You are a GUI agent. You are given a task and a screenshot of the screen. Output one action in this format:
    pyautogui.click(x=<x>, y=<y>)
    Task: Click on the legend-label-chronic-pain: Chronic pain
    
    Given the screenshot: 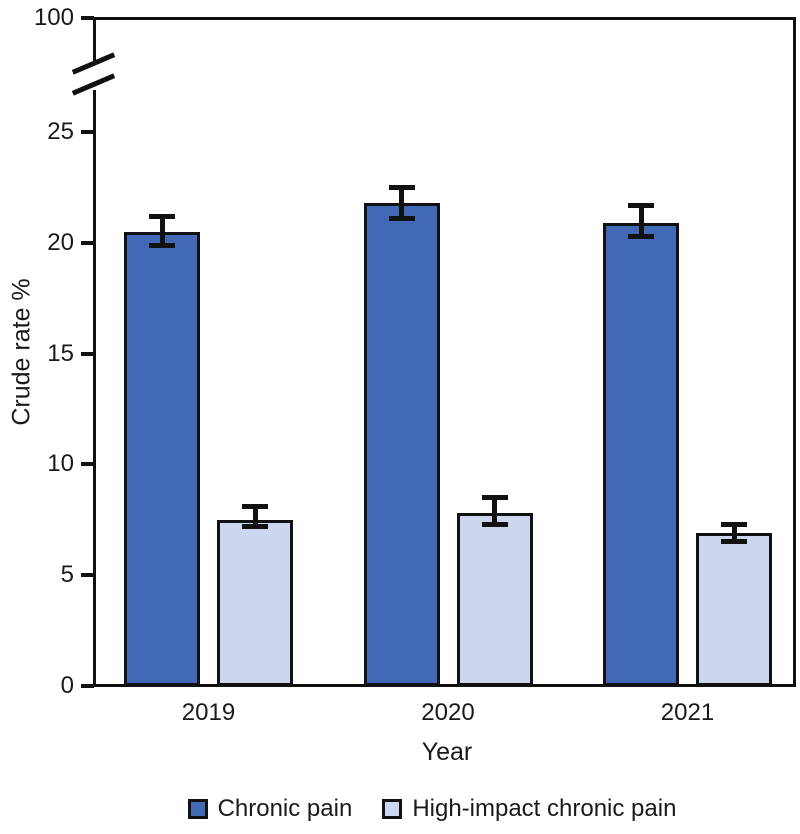 What is the action you would take?
    pyautogui.click(x=285, y=808)
    